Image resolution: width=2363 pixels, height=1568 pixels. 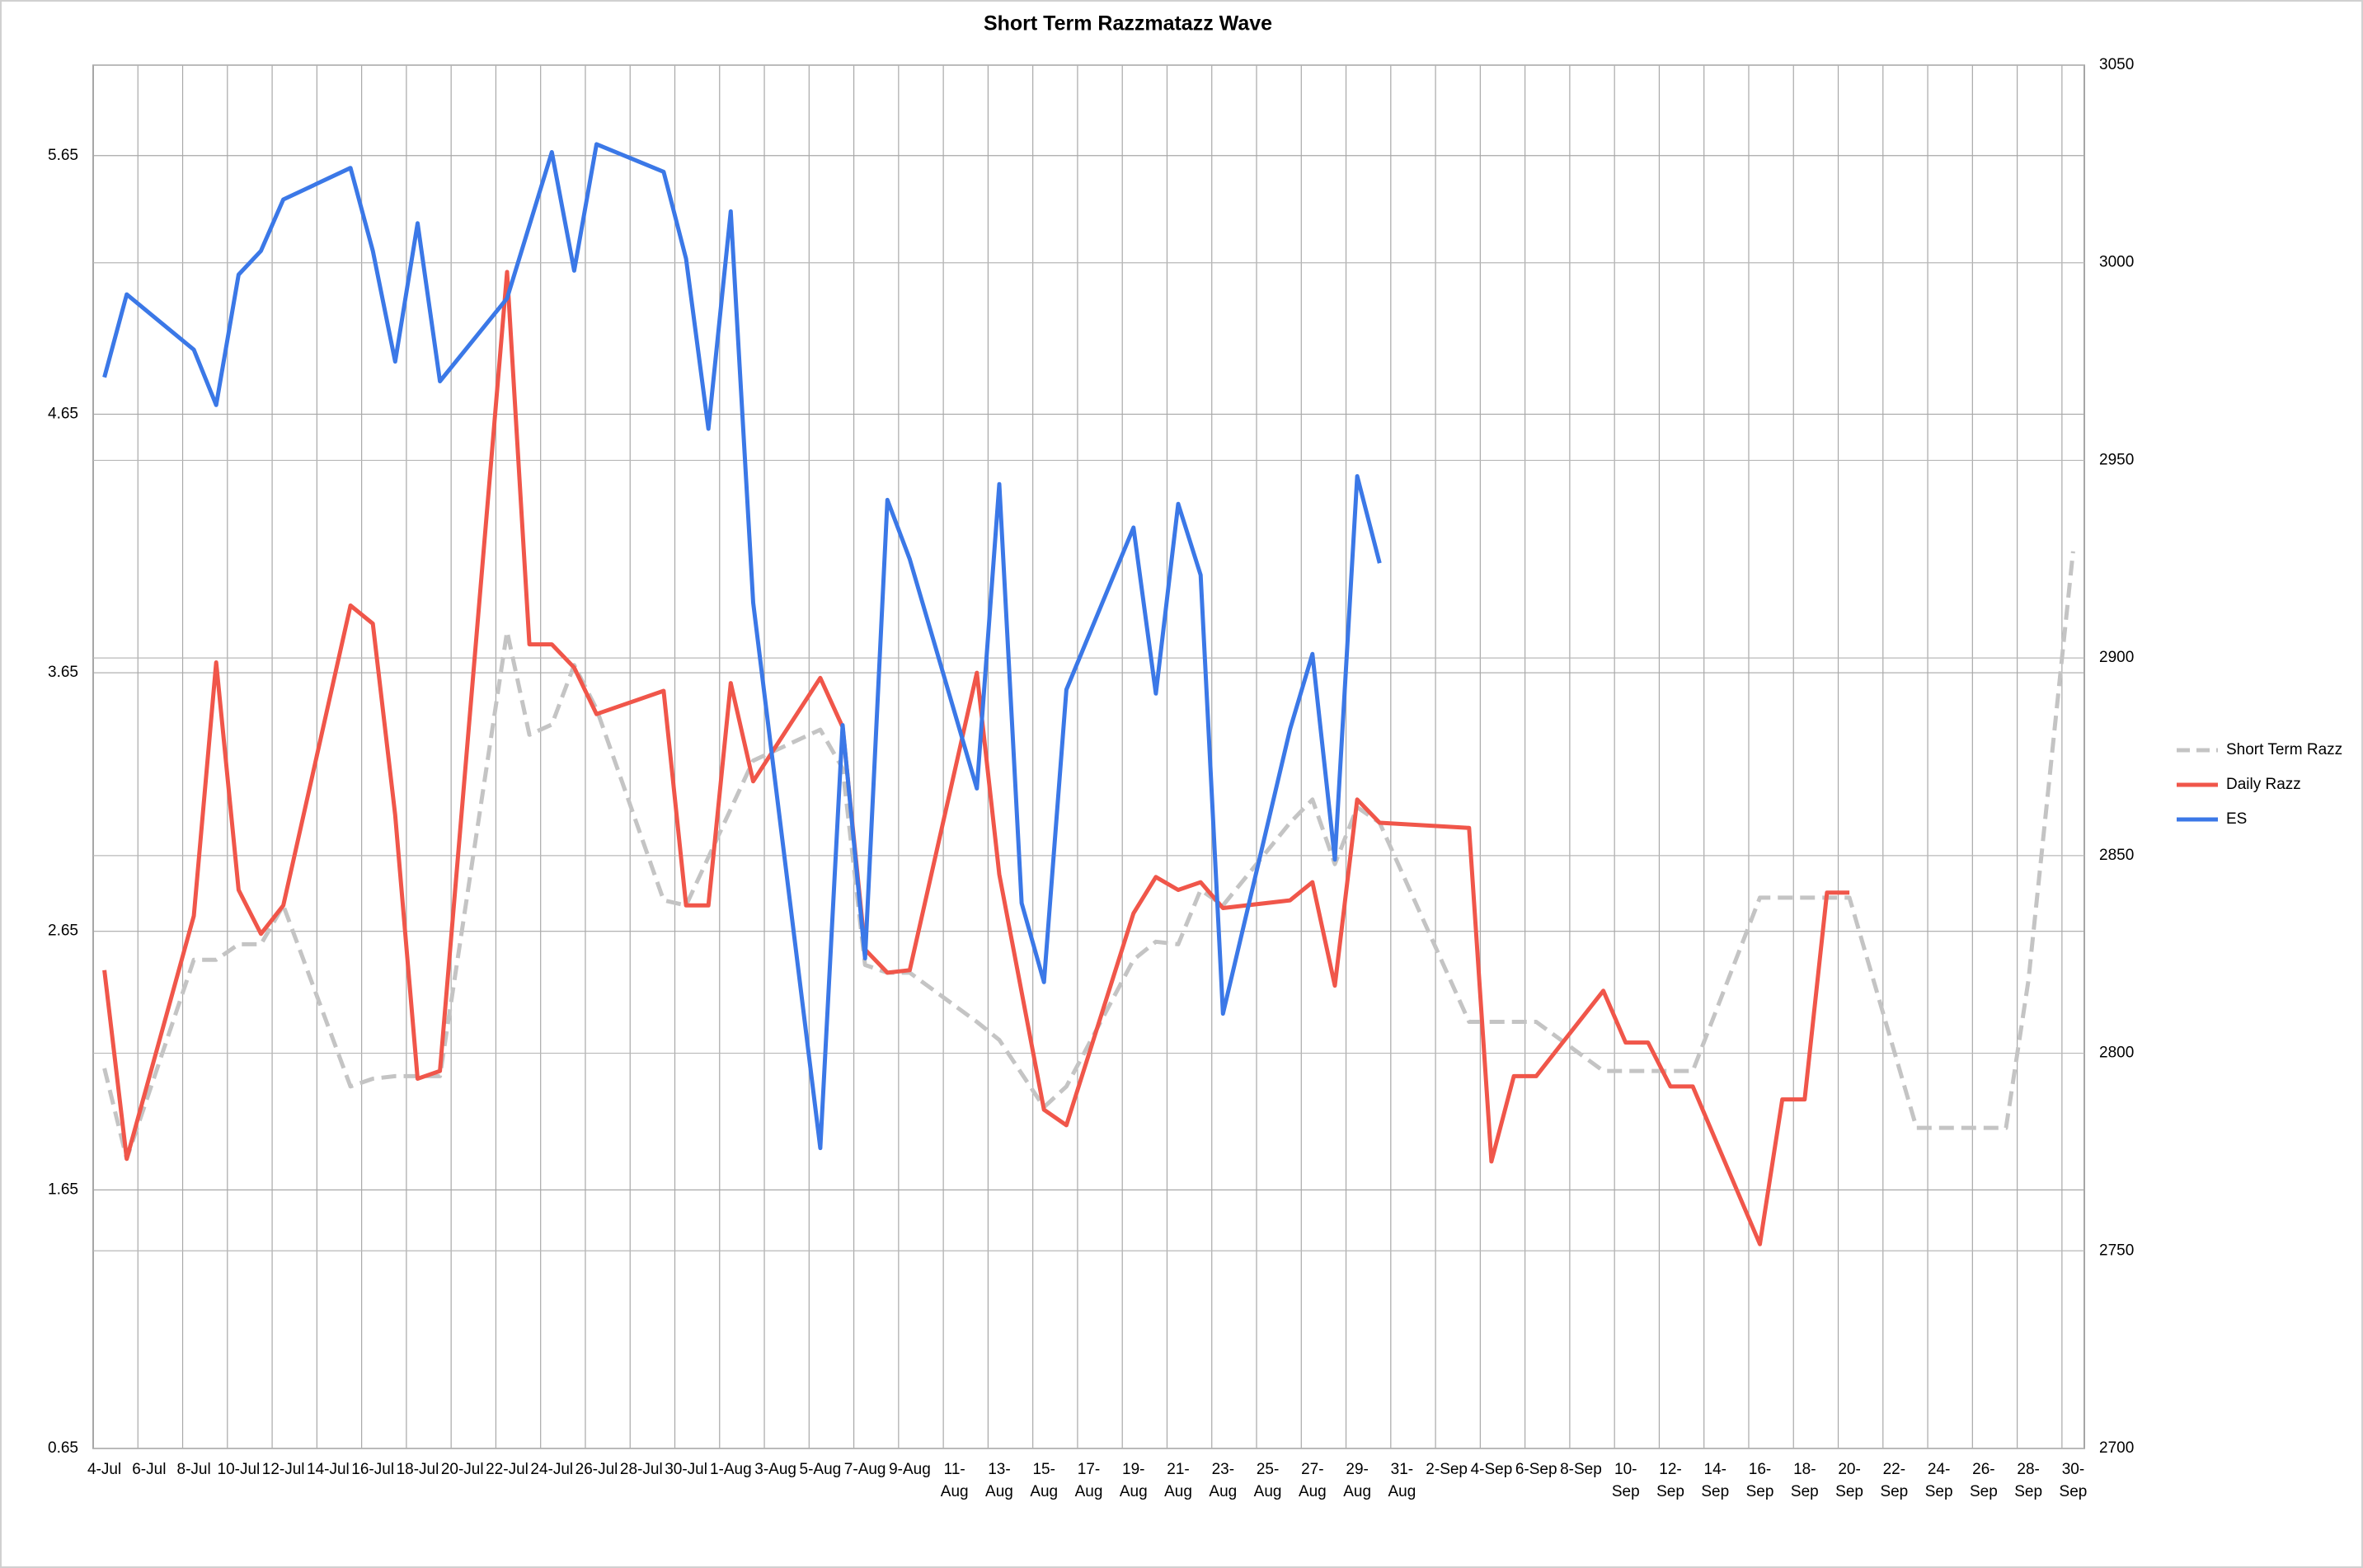 I want to click on y-tick-label: 5.65, so click(x=63, y=155).